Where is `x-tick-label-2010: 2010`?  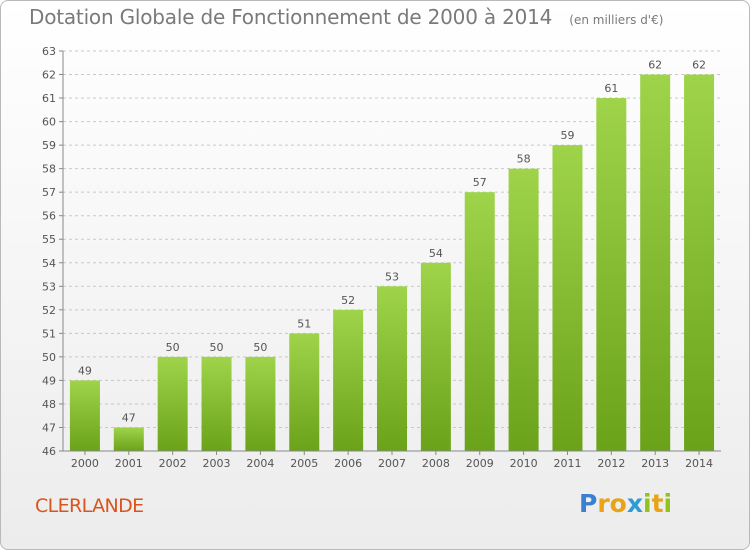
x-tick-label-2010: 2010 is located at coordinates (524, 463).